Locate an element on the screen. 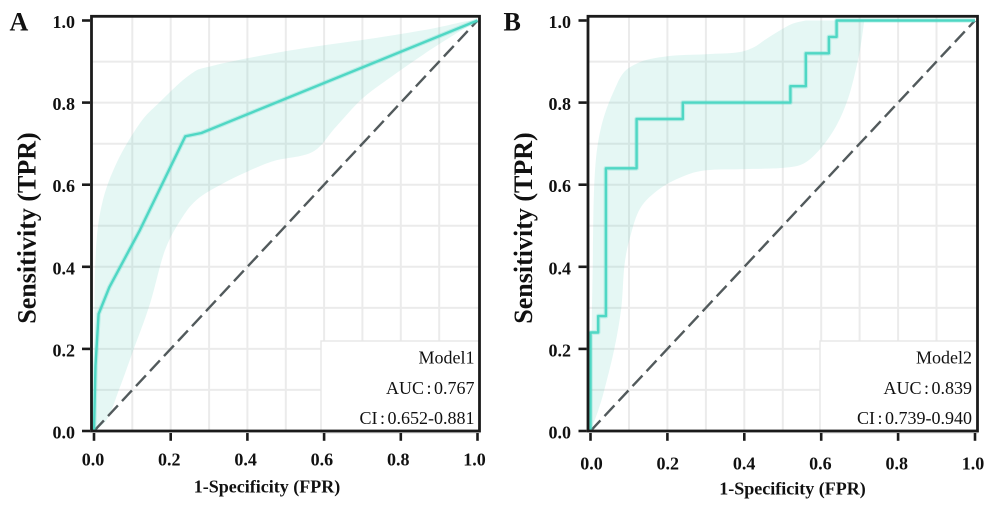  svg-text: B is located at coordinates (512, 22).